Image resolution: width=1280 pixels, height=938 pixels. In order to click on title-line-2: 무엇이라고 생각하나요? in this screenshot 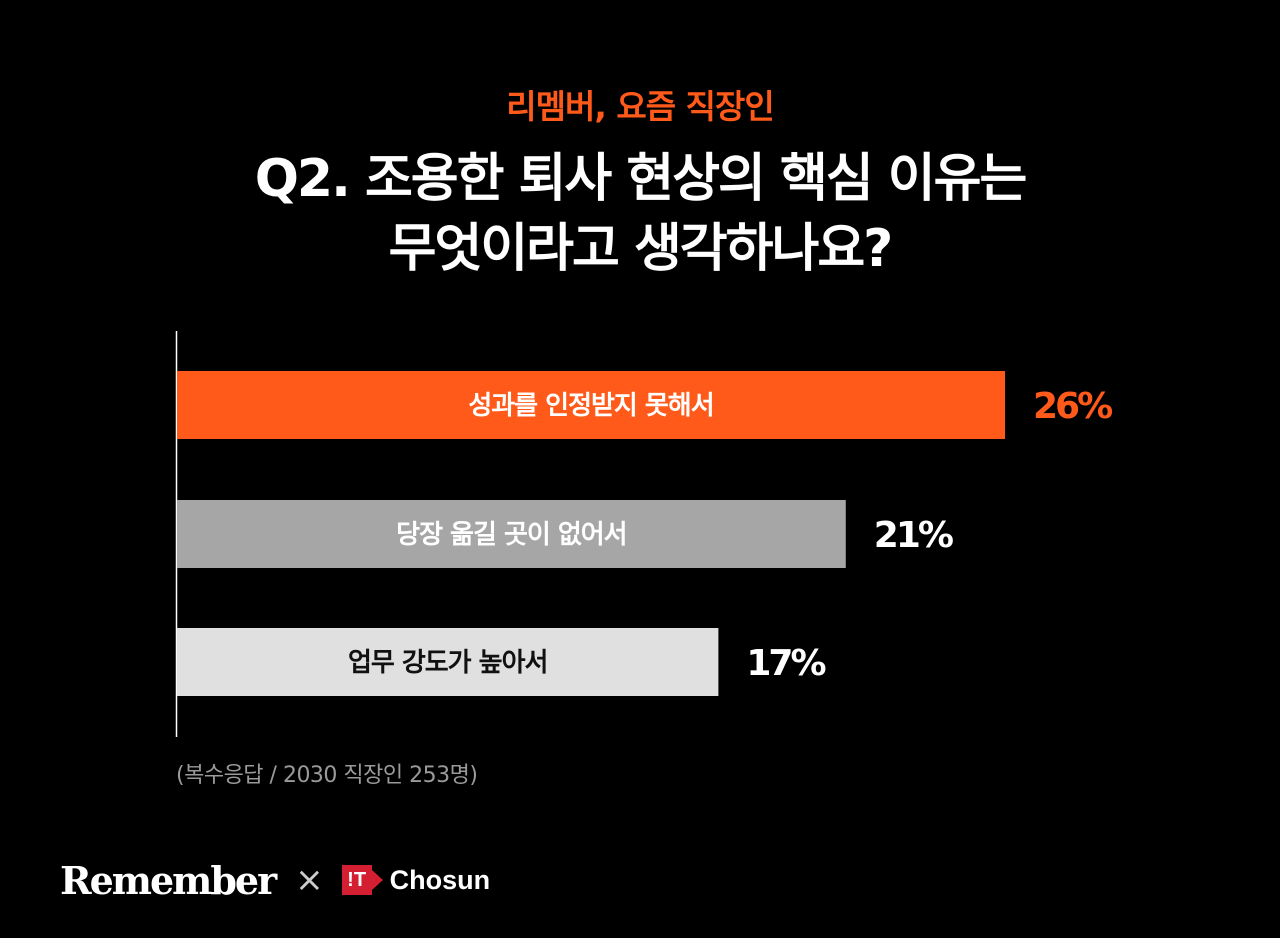, I will do `click(641, 249)`.